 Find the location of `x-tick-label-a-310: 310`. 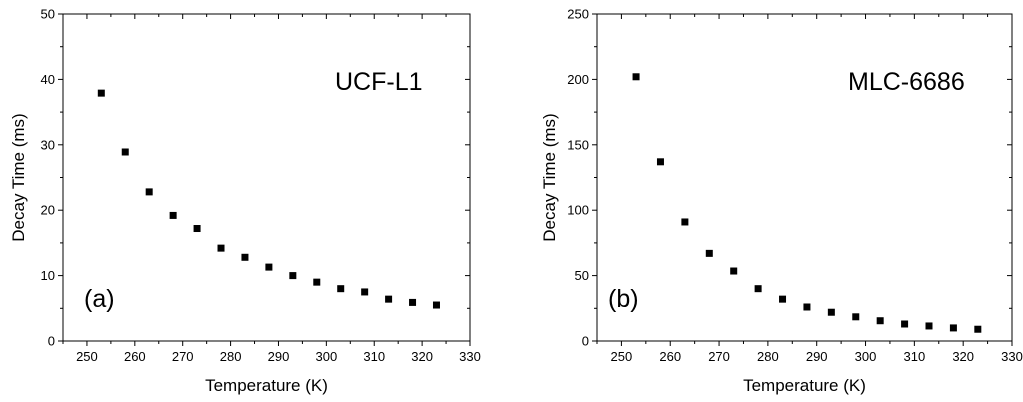

x-tick-label-a-310: 310 is located at coordinates (374, 356).